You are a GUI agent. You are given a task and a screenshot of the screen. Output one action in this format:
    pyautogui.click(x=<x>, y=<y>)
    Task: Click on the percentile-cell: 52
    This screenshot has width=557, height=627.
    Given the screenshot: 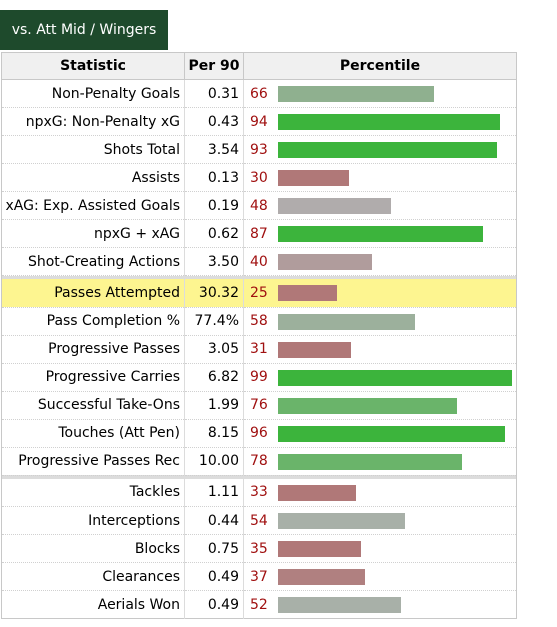 What is the action you would take?
    pyautogui.click(x=380, y=604)
    